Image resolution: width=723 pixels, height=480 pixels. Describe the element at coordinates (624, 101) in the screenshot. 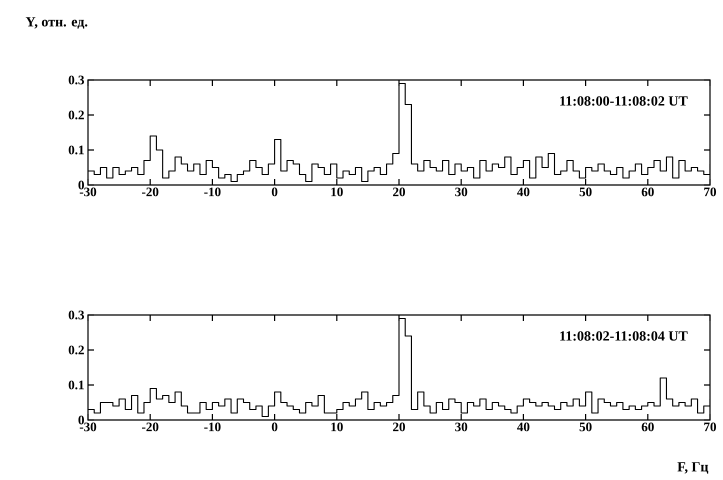

I see `annotation: 11:08:00-11:08:02 UT` at that location.